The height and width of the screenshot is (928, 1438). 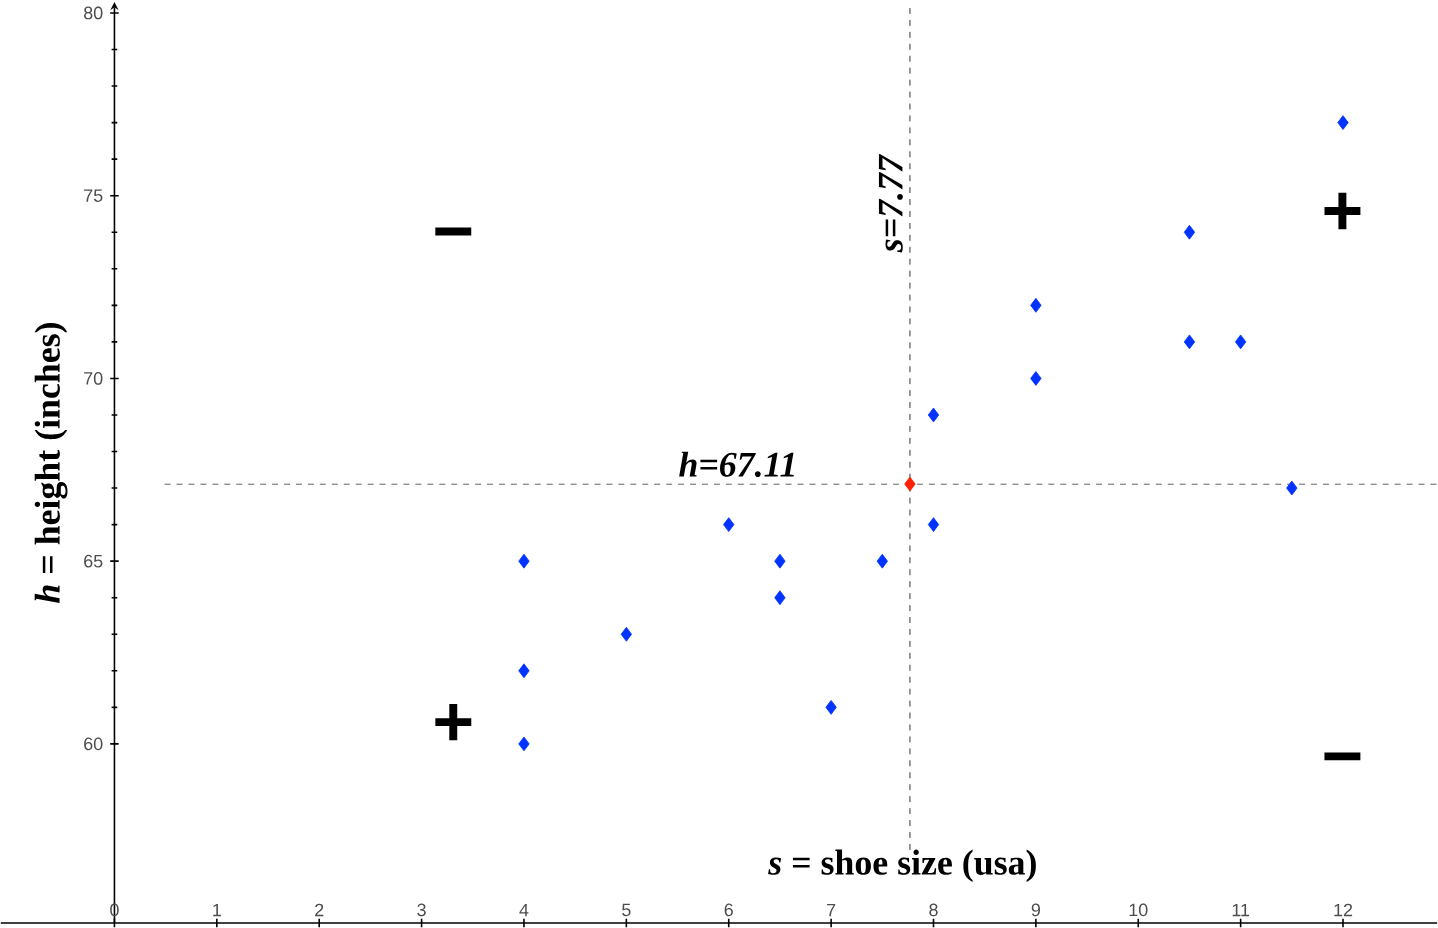 I want to click on x-tick-label: 3, so click(x=421, y=910).